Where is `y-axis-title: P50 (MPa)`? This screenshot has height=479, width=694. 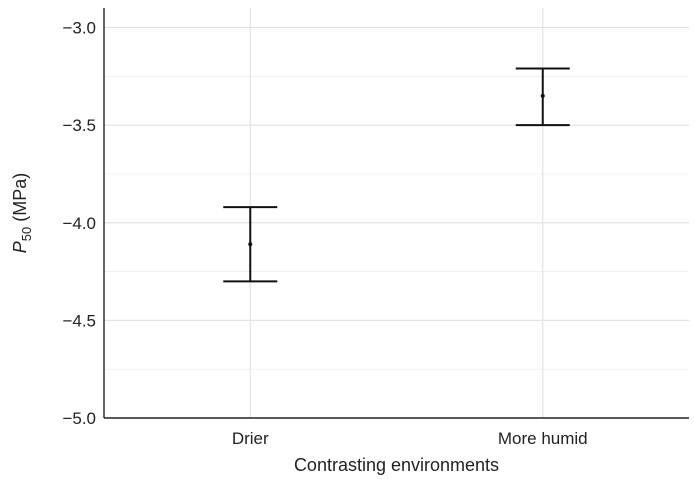
y-axis-title: P50 (MPa) is located at coordinates (22, 213).